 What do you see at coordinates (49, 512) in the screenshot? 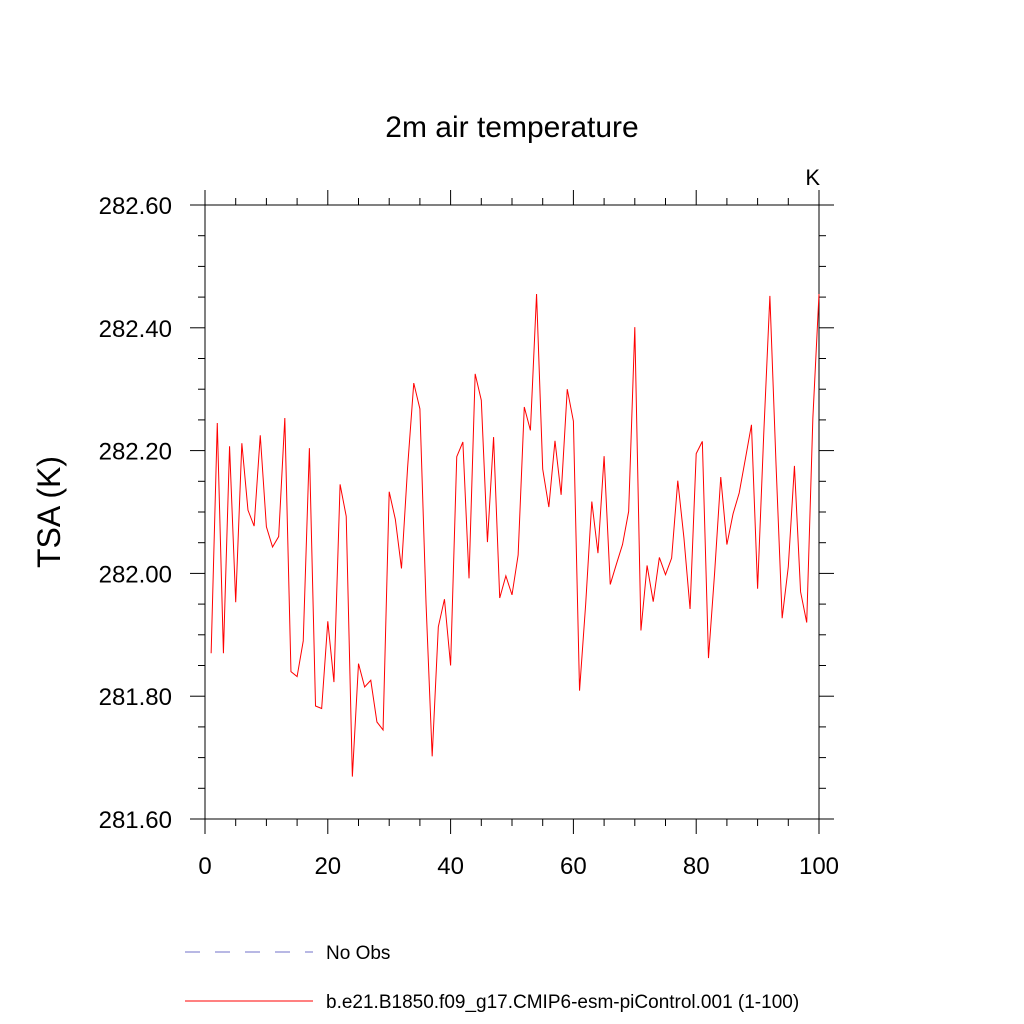
I see `y-axis-label: TSA (K)` at bounding box center [49, 512].